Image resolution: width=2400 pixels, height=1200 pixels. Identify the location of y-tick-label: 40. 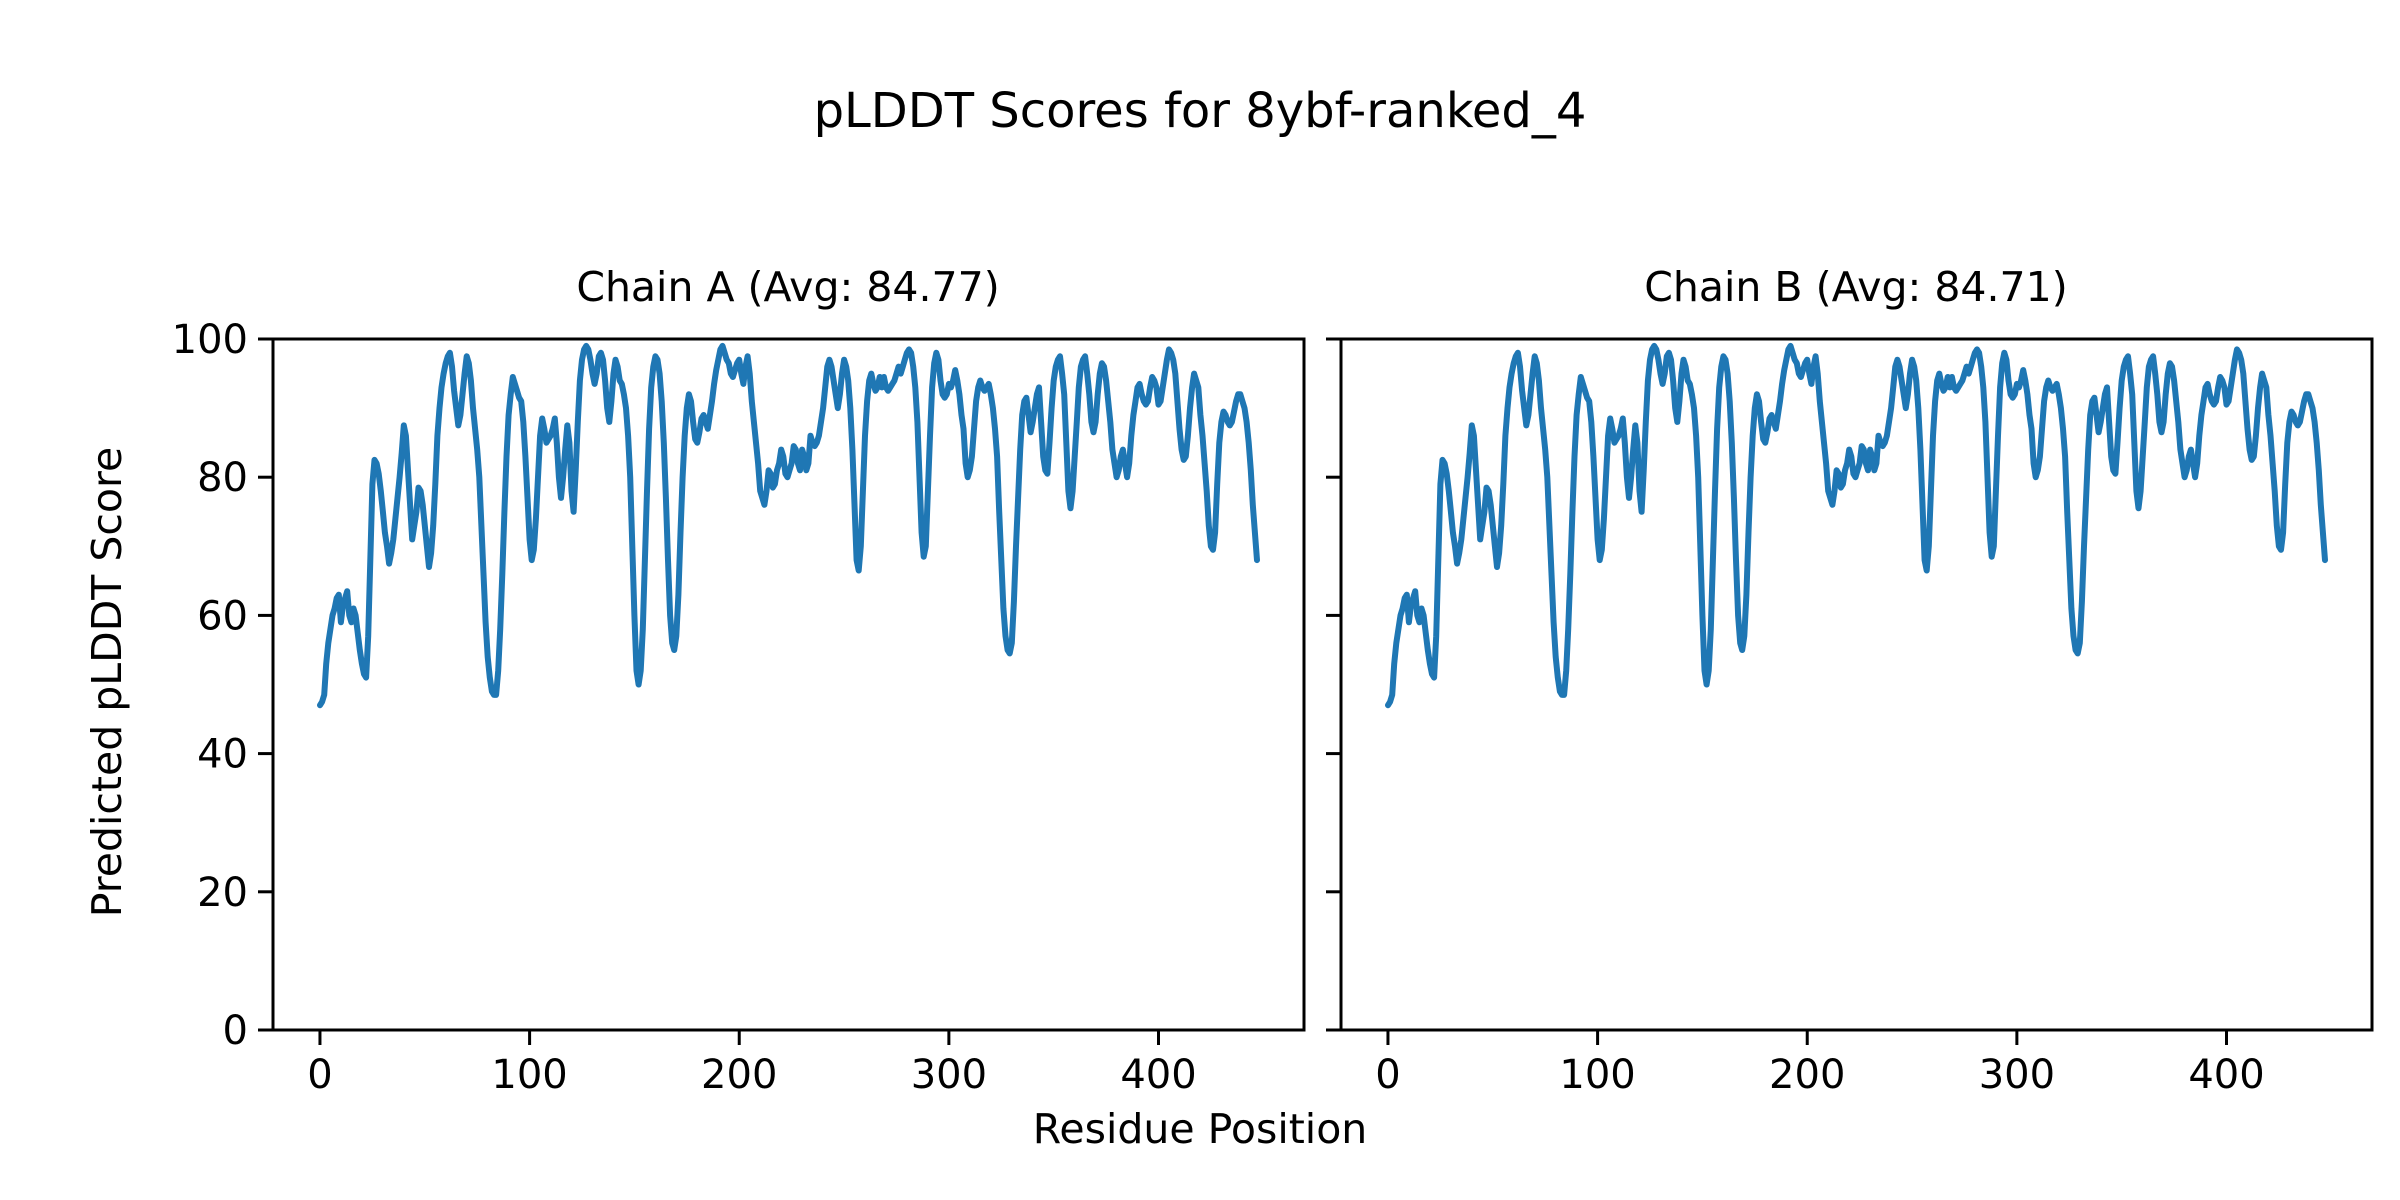
(222, 755).